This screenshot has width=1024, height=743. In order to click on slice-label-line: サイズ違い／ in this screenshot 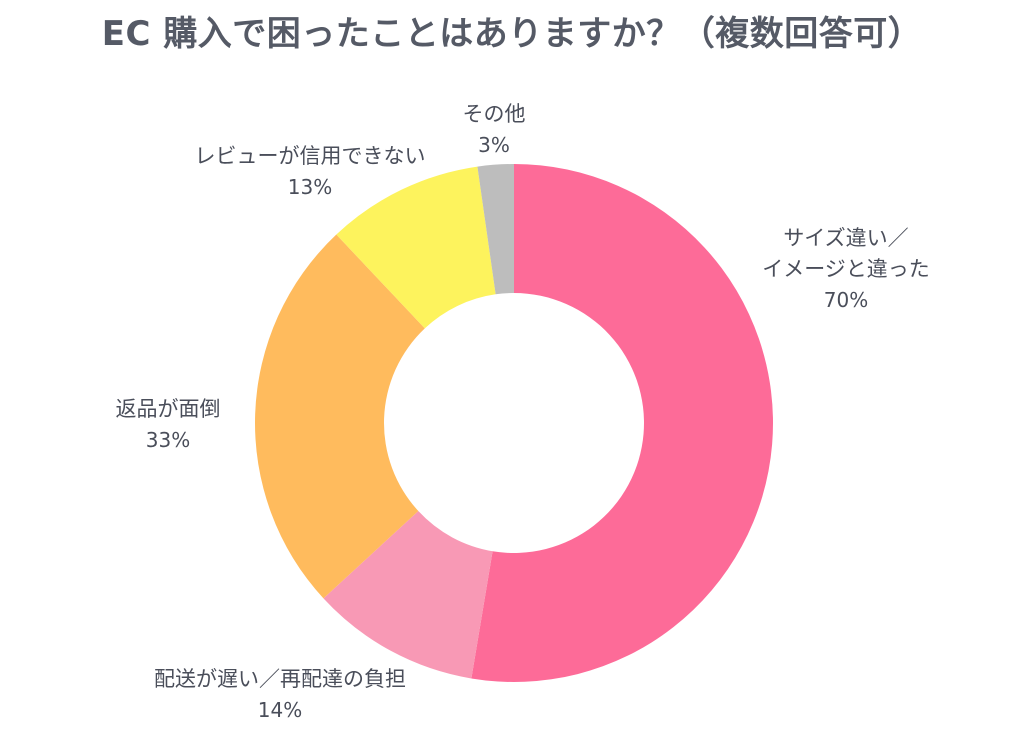, I will do `click(845, 238)`.